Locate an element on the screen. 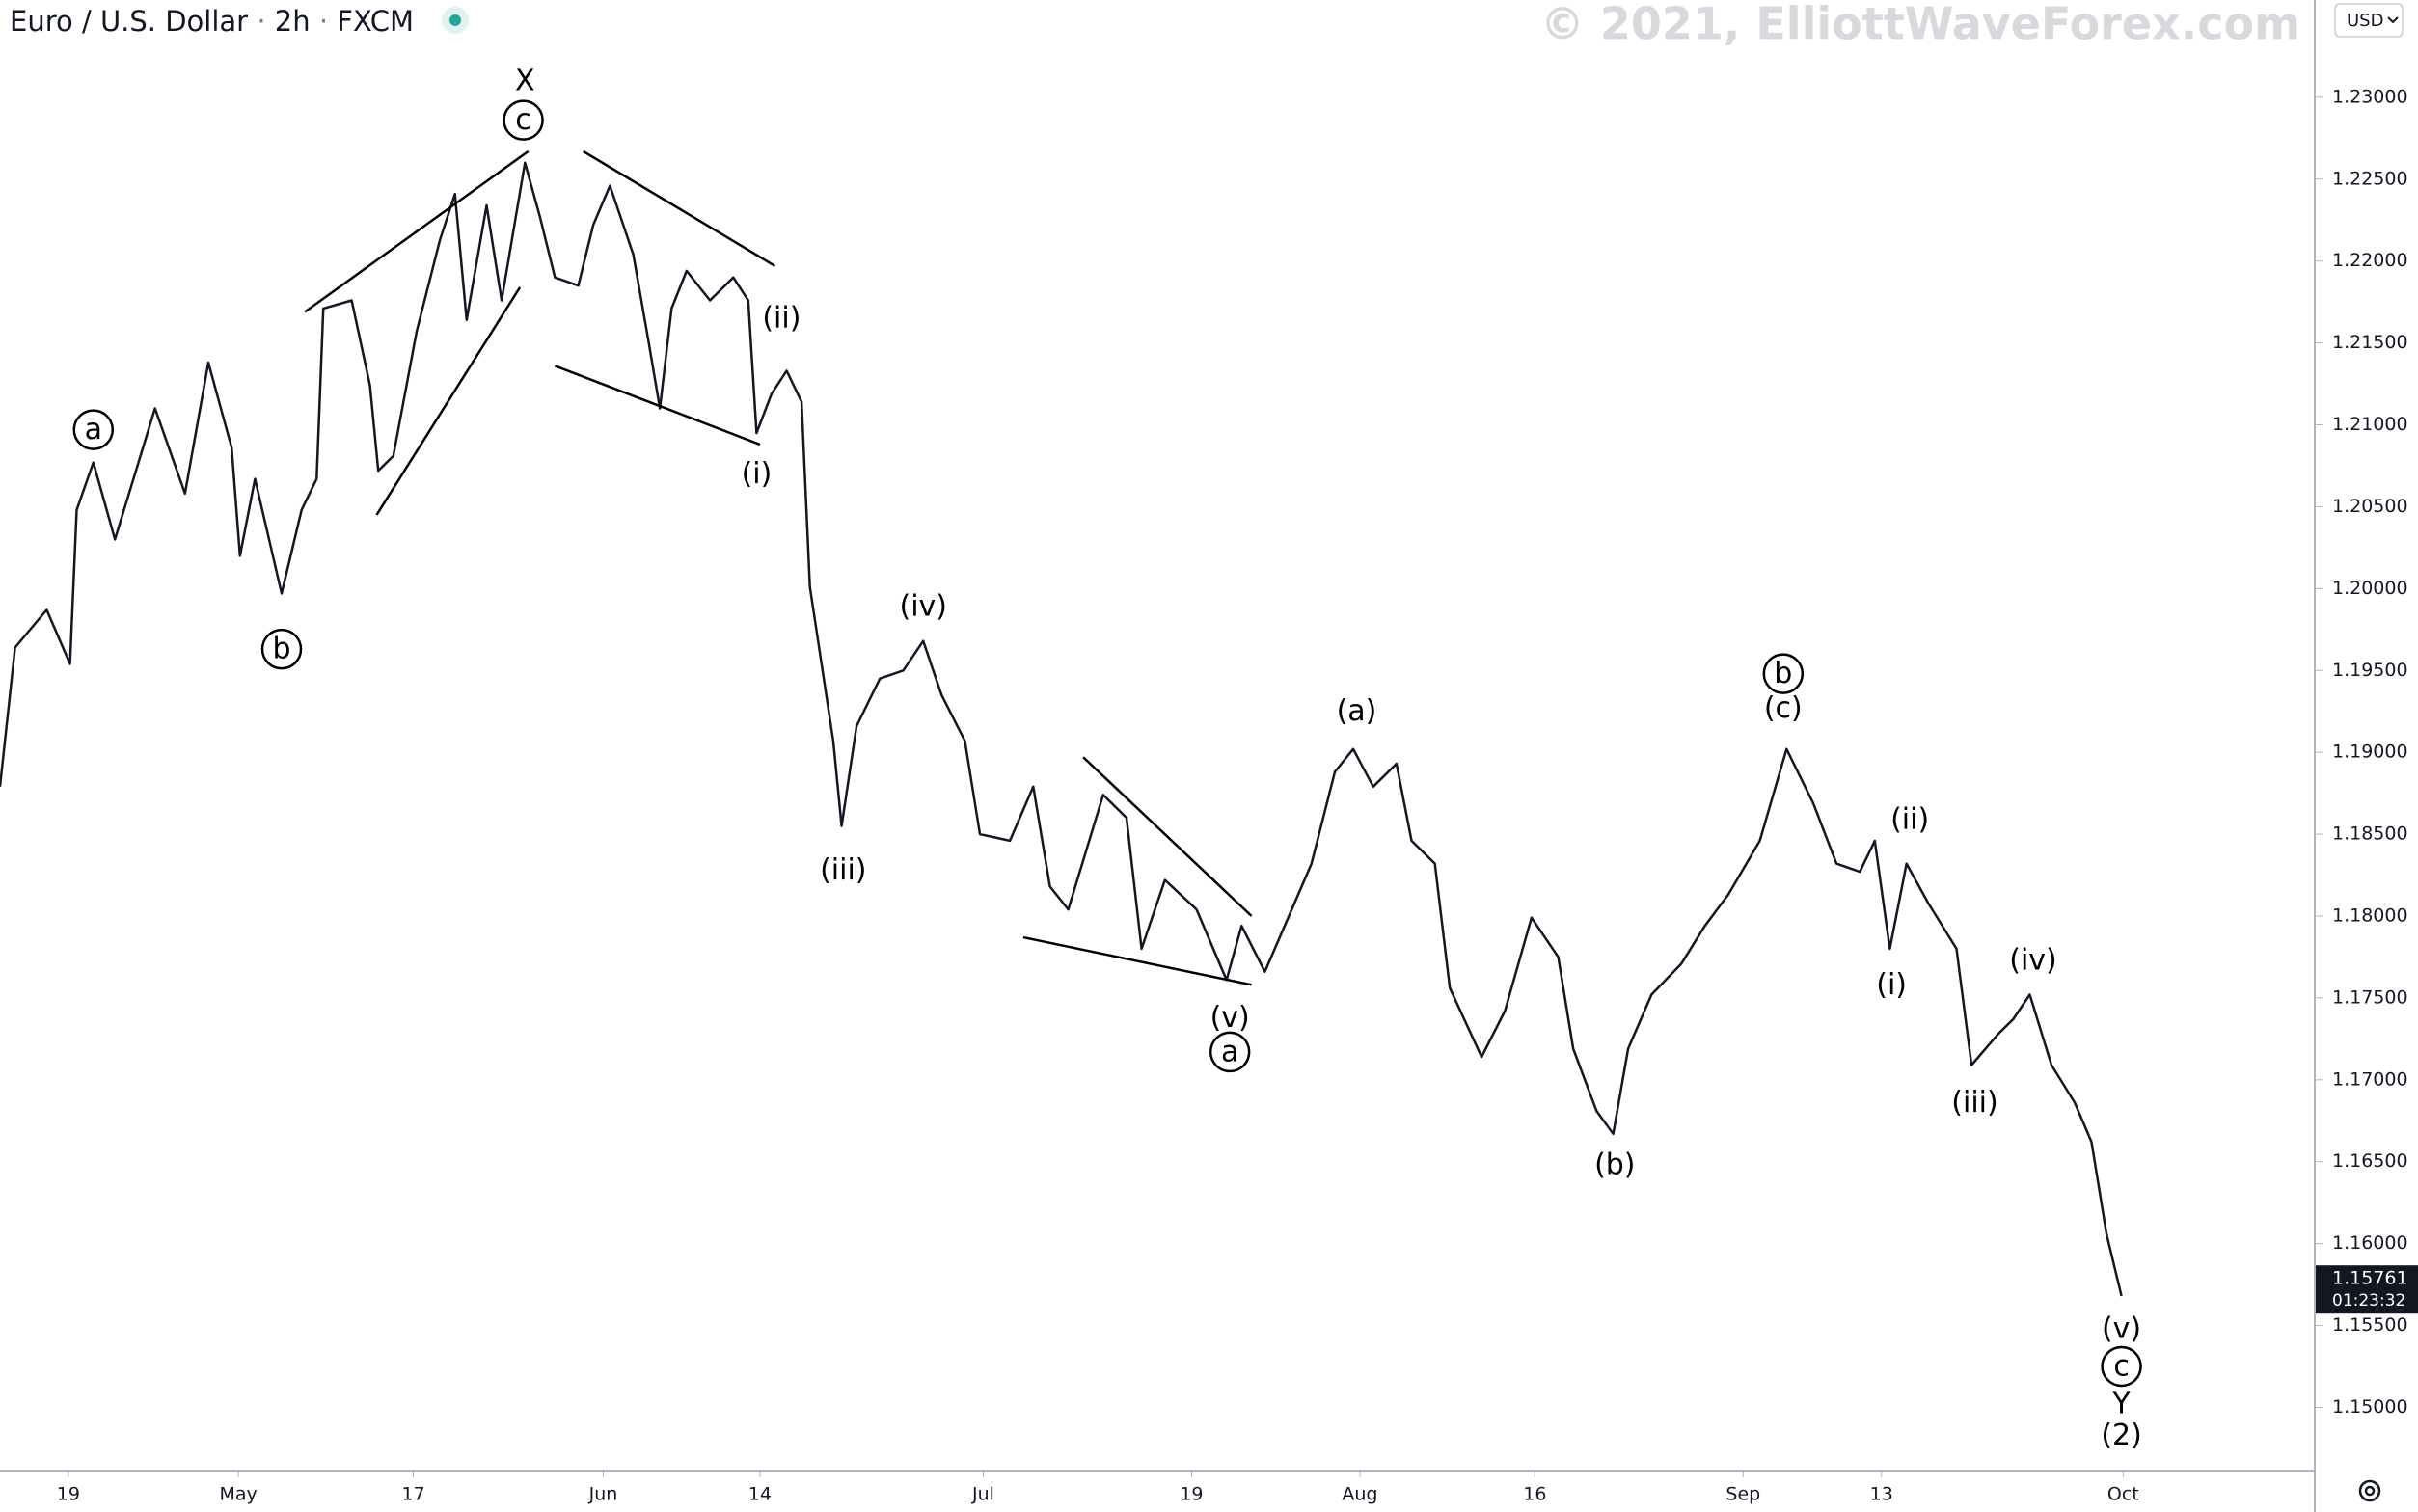  last-price-label: 1.15761 is located at coordinates (2370, 1278).